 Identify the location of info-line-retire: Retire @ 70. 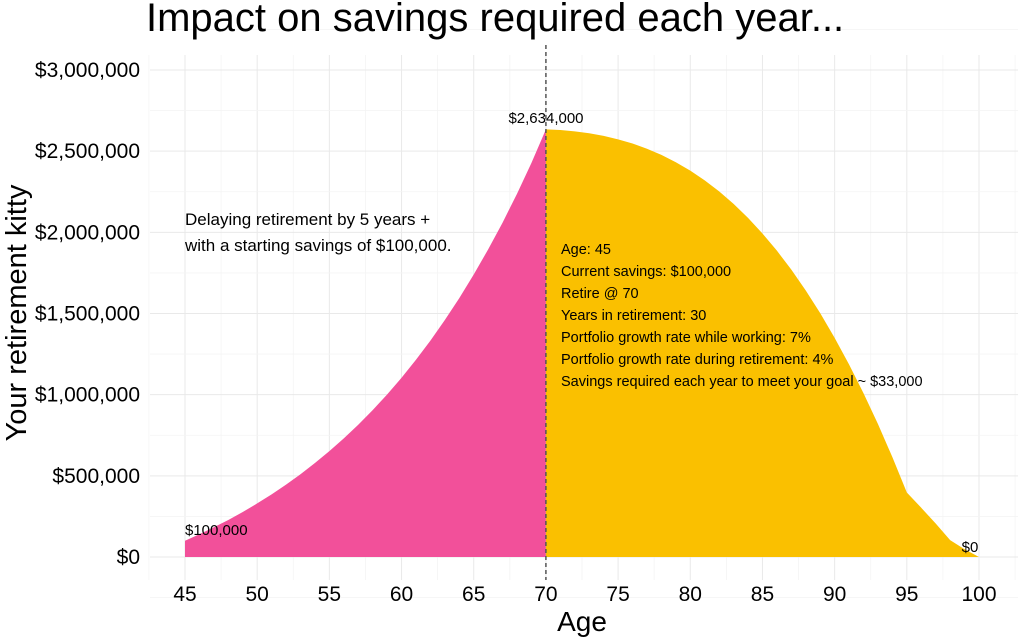
(600, 294).